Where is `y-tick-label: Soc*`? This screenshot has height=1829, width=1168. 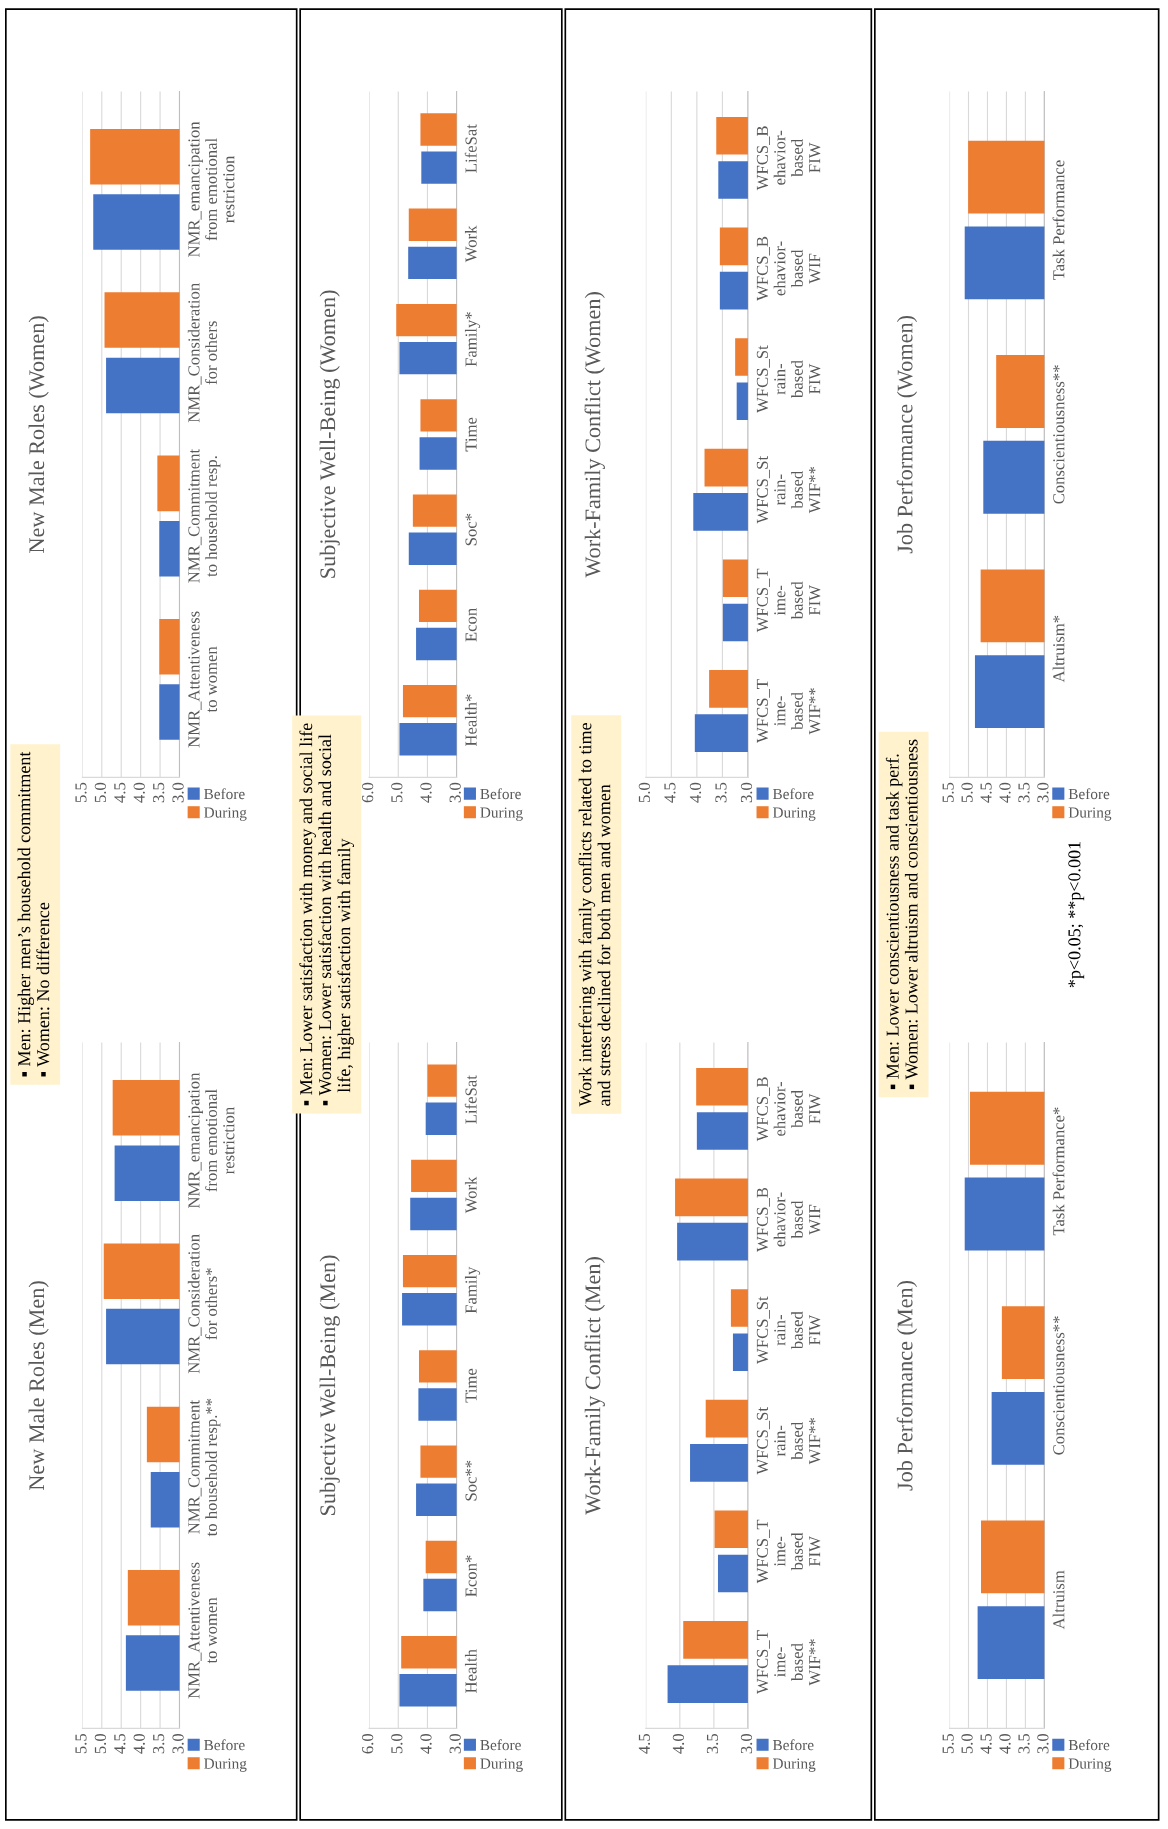 y-tick-label: Soc* is located at coordinates (471, 529).